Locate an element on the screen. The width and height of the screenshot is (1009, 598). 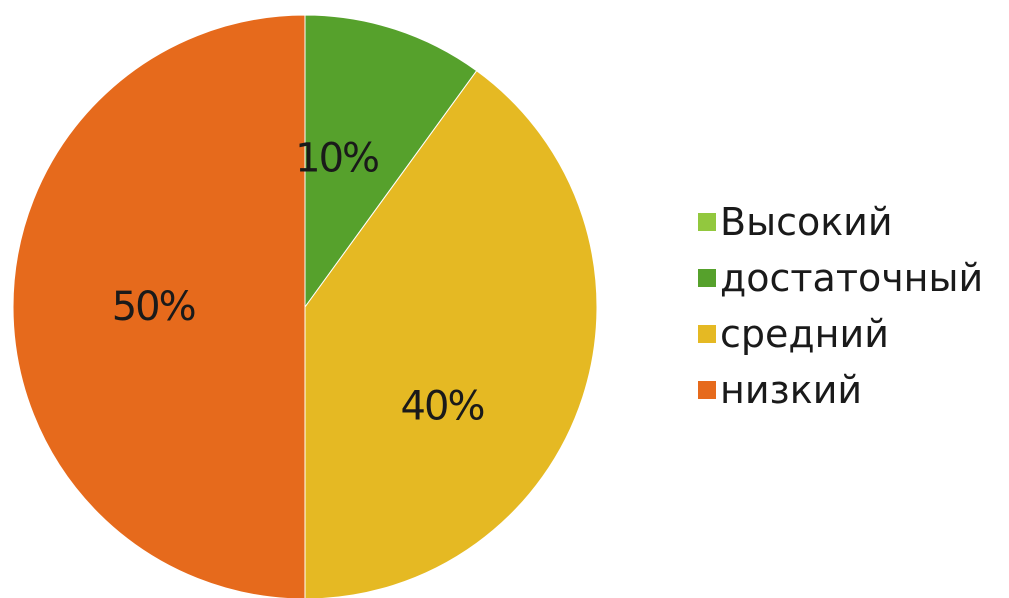
legend: Высокий достаточный средний низкий is located at coordinates (840, 306).